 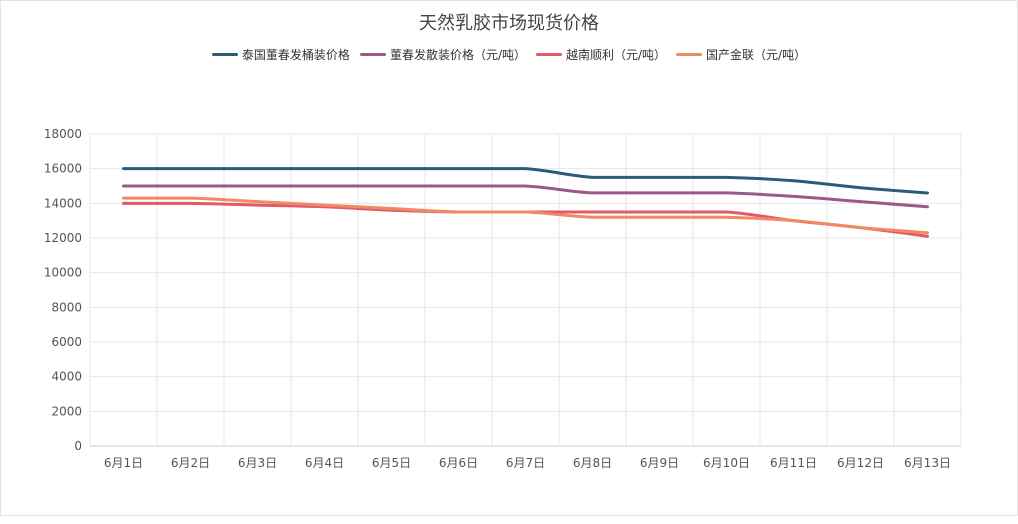 What do you see at coordinates (123, 463) in the screenshot?
I see `x-tick-label: 6月1日` at bounding box center [123, 463].